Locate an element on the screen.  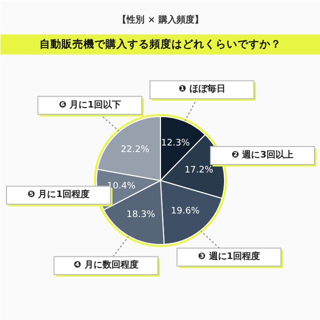
data-label: 18.3% is located at coordinates (141, 215).